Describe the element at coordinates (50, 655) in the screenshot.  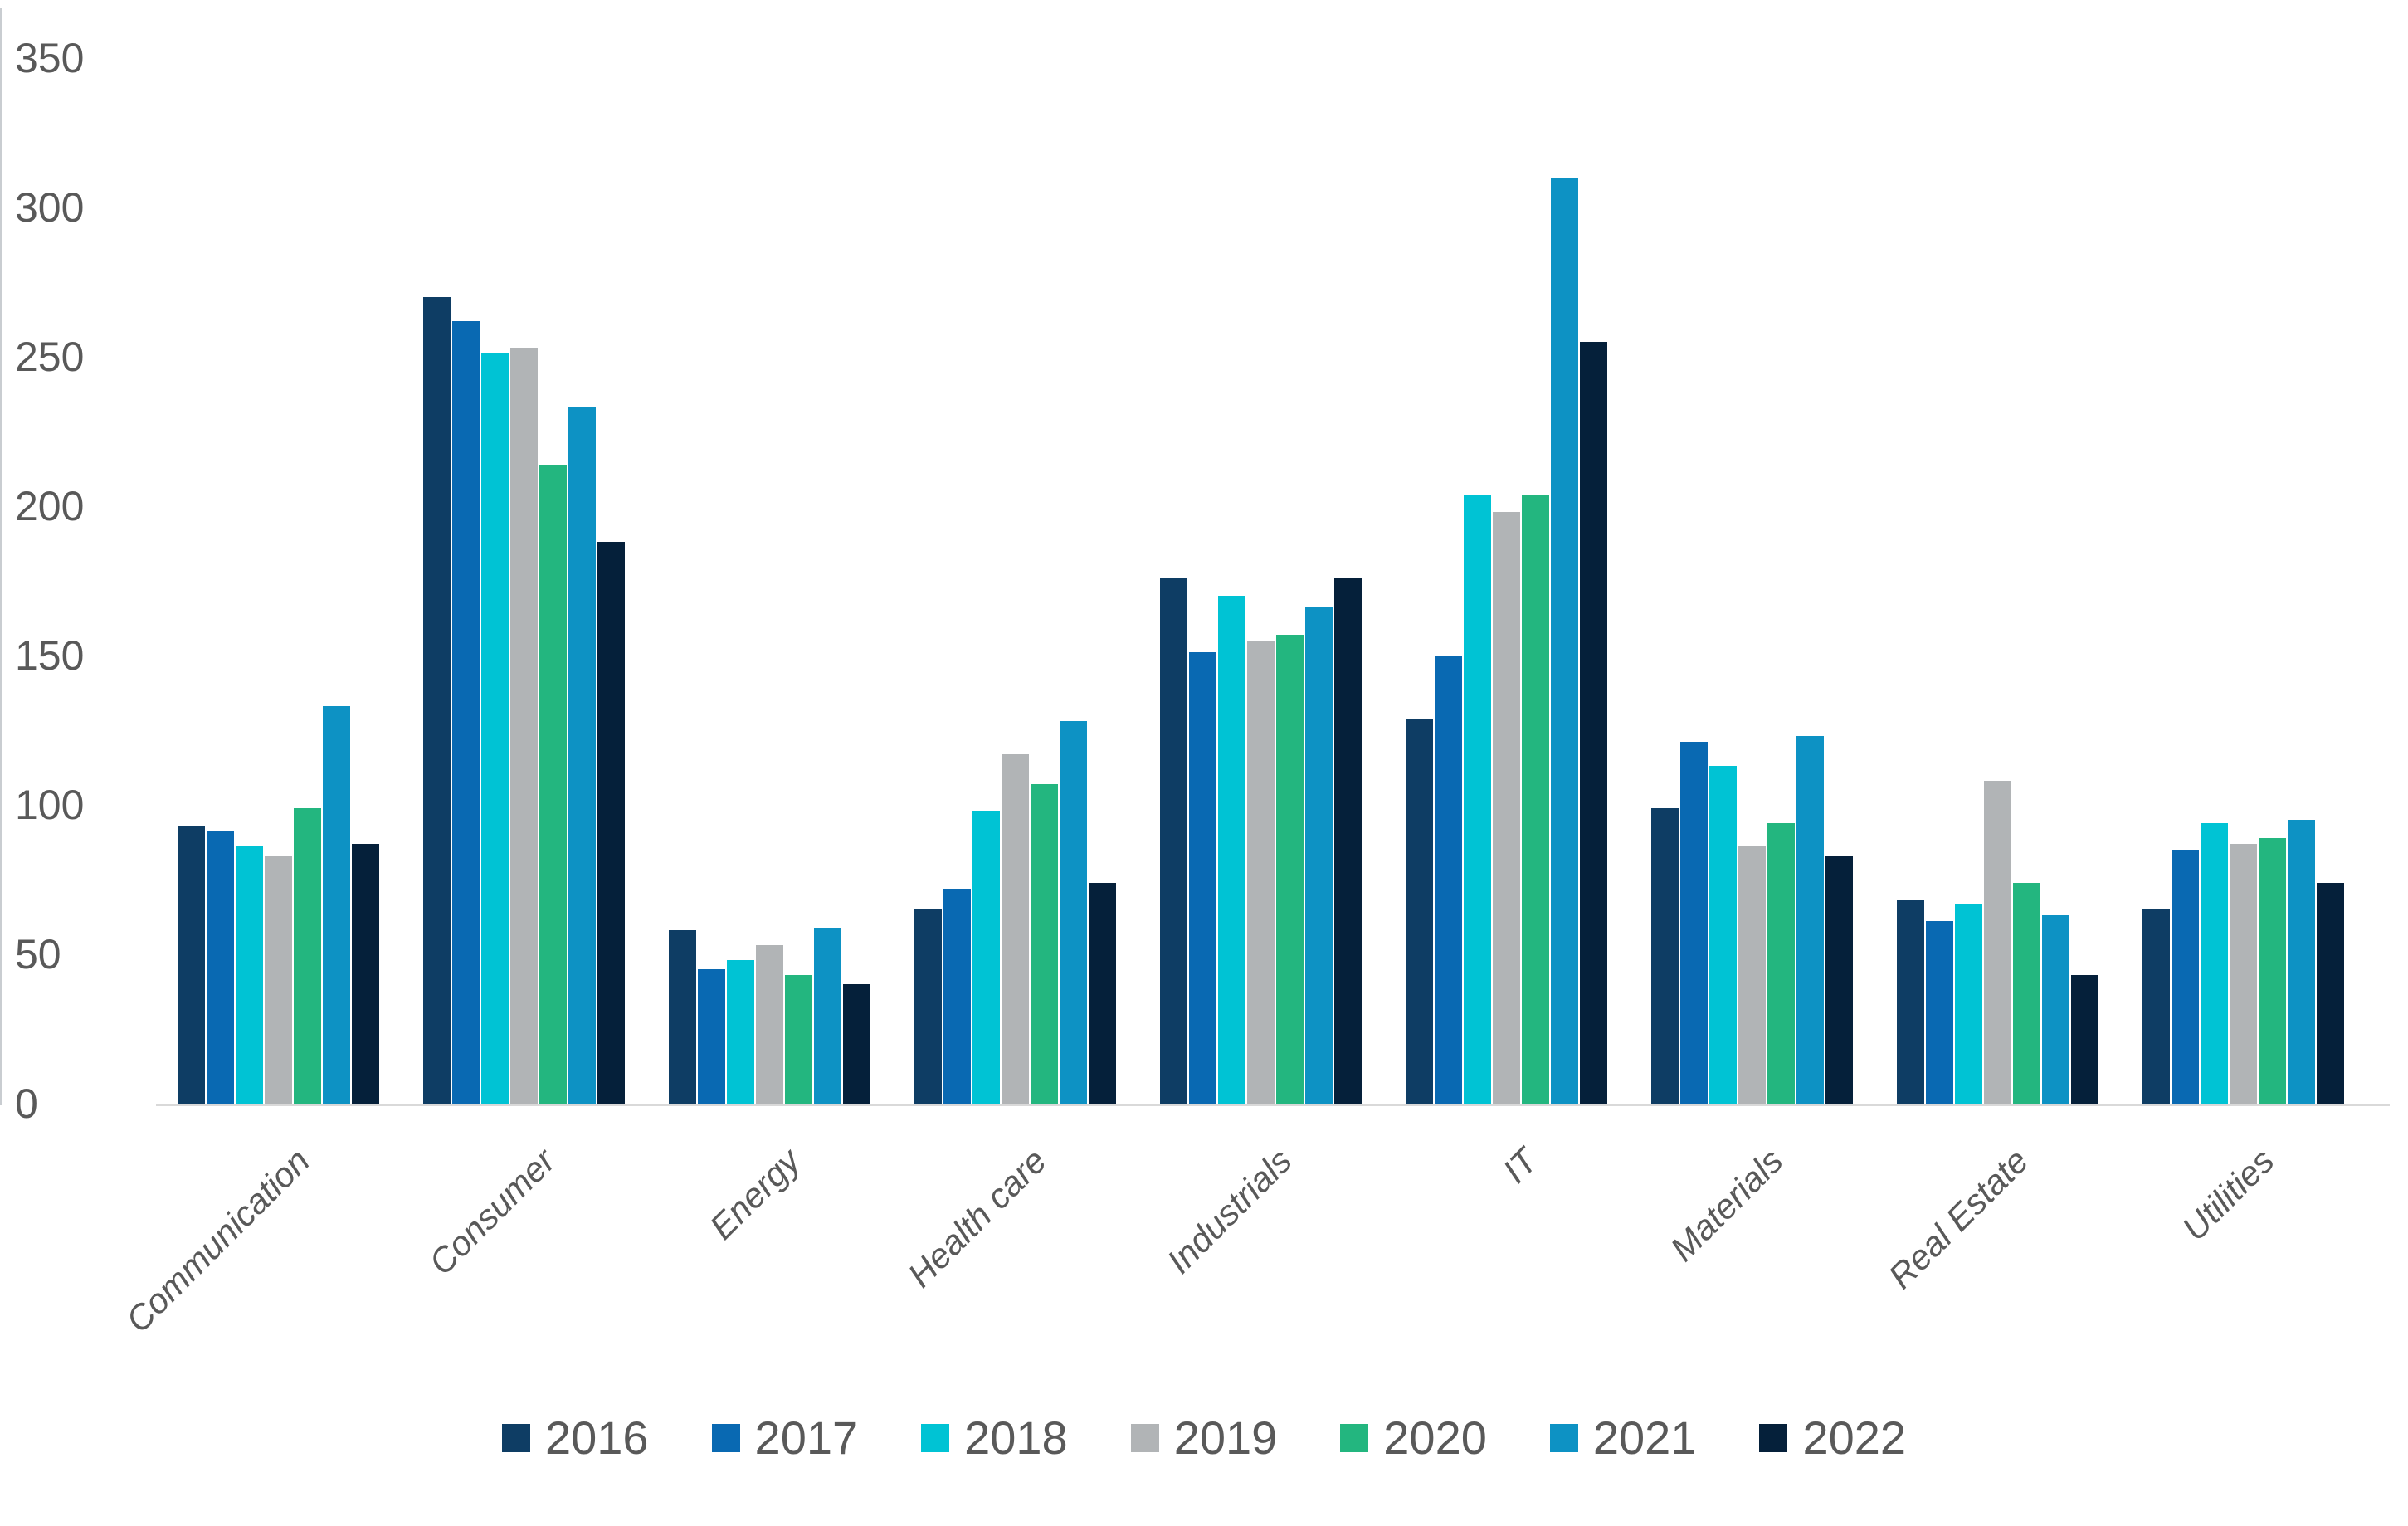
I see `y-tick-label: 150` at that location.